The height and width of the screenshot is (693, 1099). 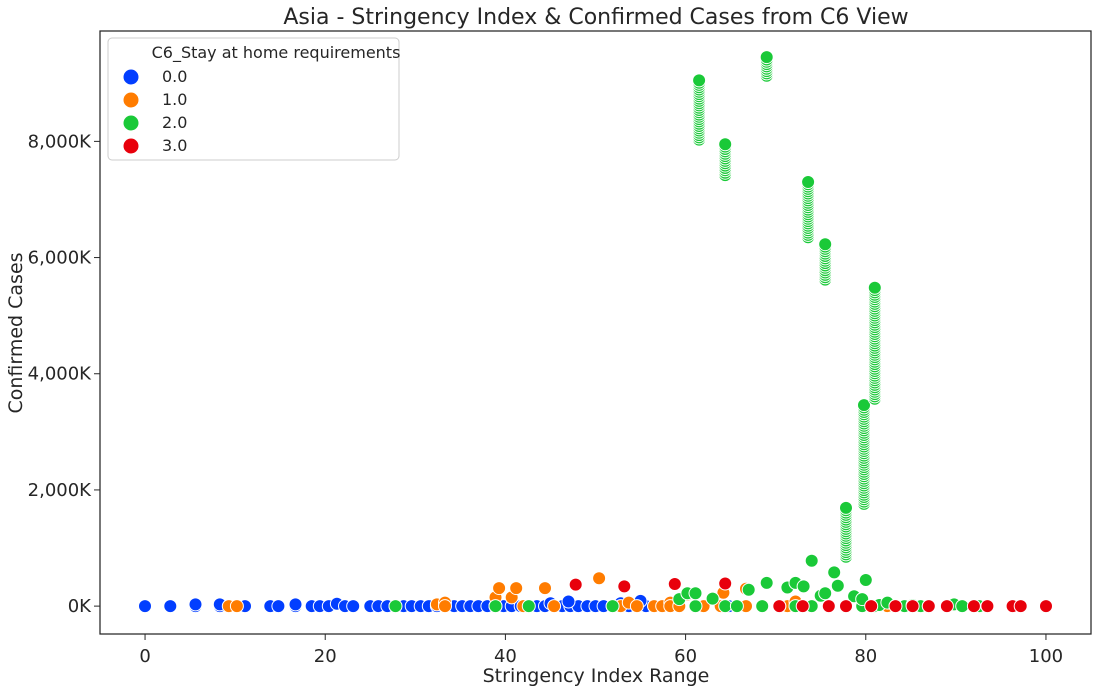 What do you see at coordinates (865, 656) in the screenshot?
I see `x-tick-label: 80` at bounding box center [865, 656].